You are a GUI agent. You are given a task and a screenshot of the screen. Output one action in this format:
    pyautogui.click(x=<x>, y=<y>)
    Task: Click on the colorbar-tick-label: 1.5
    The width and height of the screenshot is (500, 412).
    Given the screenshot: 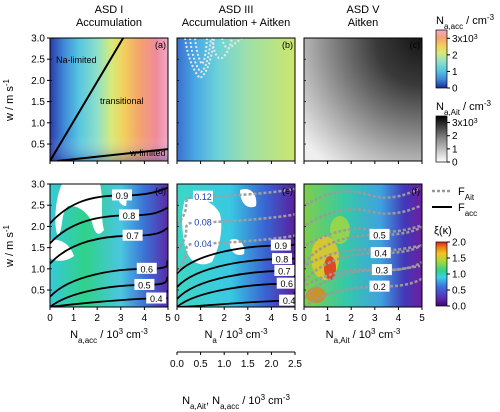 What is the action you would take?
    pyautogui.click(x=459, y=259)
    